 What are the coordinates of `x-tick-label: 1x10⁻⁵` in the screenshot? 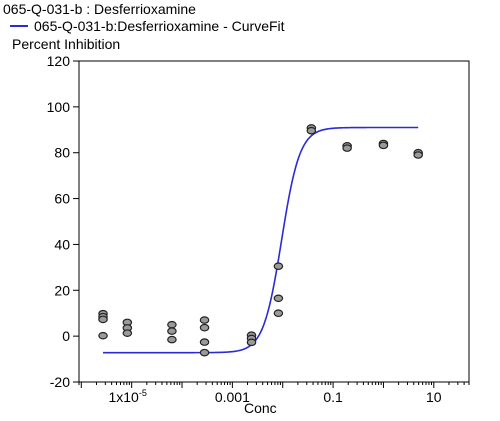 It's located at (127, 396).